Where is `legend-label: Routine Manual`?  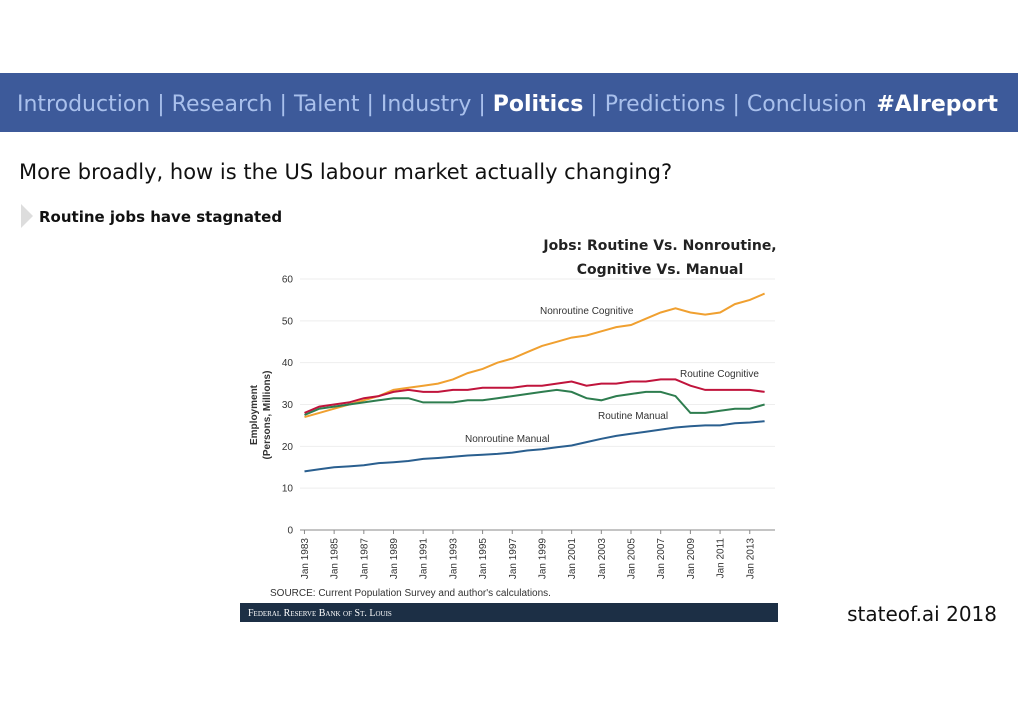
legend-label: Routine Manual is located at coordinates (633, 416).